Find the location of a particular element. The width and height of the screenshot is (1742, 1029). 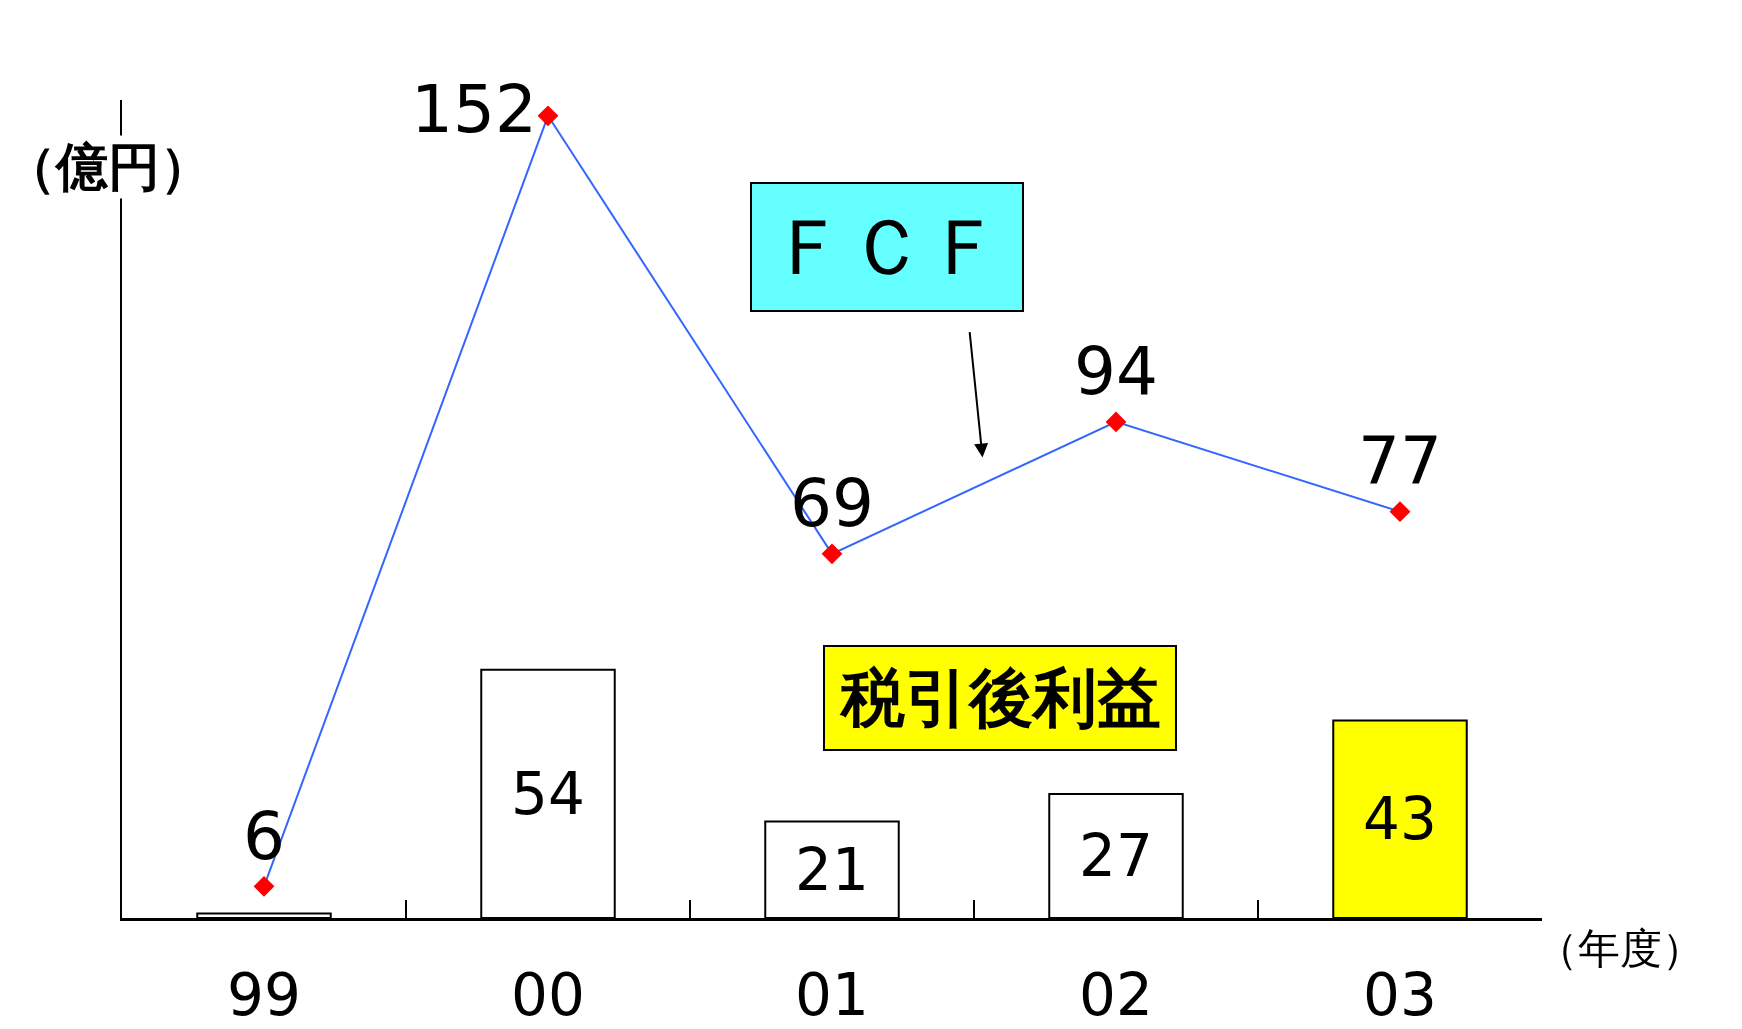

data-label: 27 is located at coordinates (1116, 855).